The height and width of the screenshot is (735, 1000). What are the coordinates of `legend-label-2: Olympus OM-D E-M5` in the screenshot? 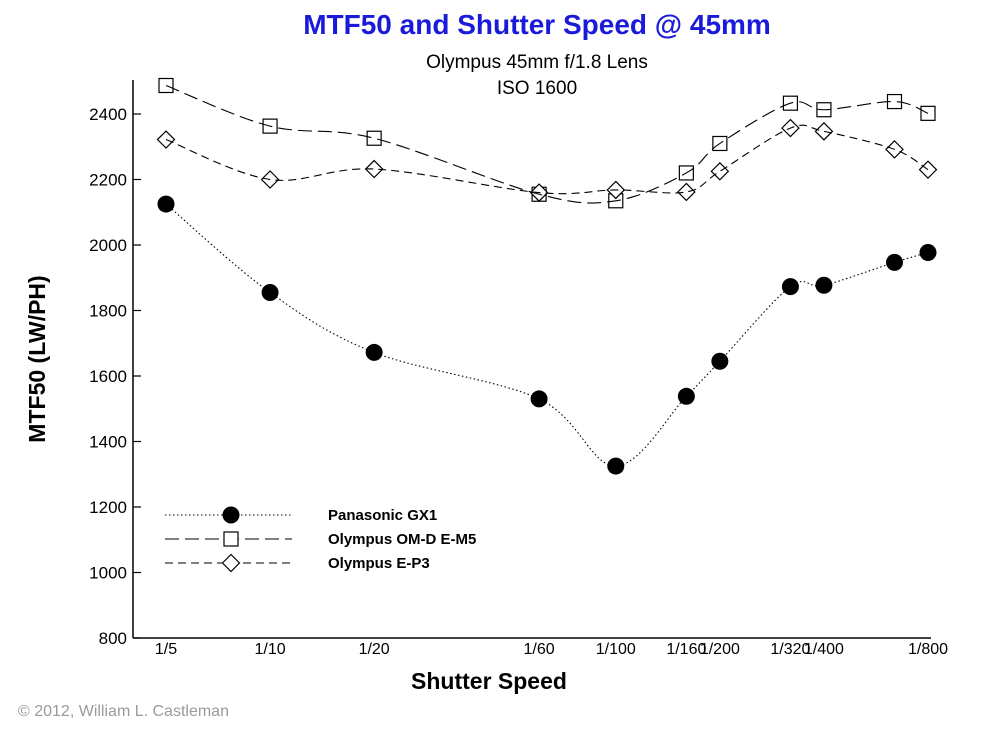 It's located at (402, 539).